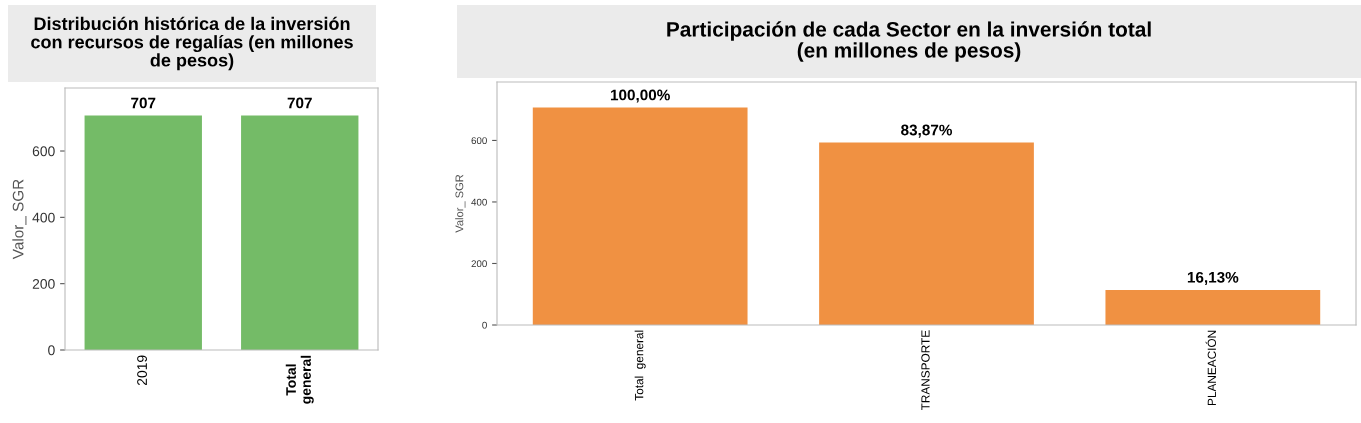  I want to click on annotation: 83,87%, so click(927, 131).